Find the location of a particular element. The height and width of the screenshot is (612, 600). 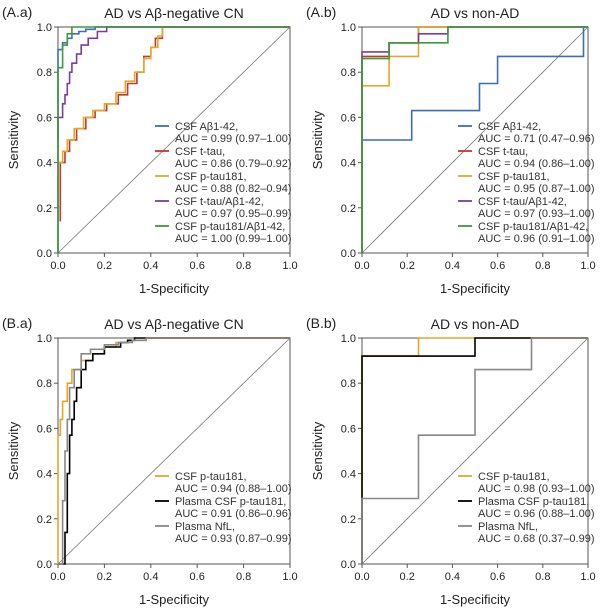

legend-auc: AUC = 0.94 (0.86–1.00) is located at coordinates (536, 164).